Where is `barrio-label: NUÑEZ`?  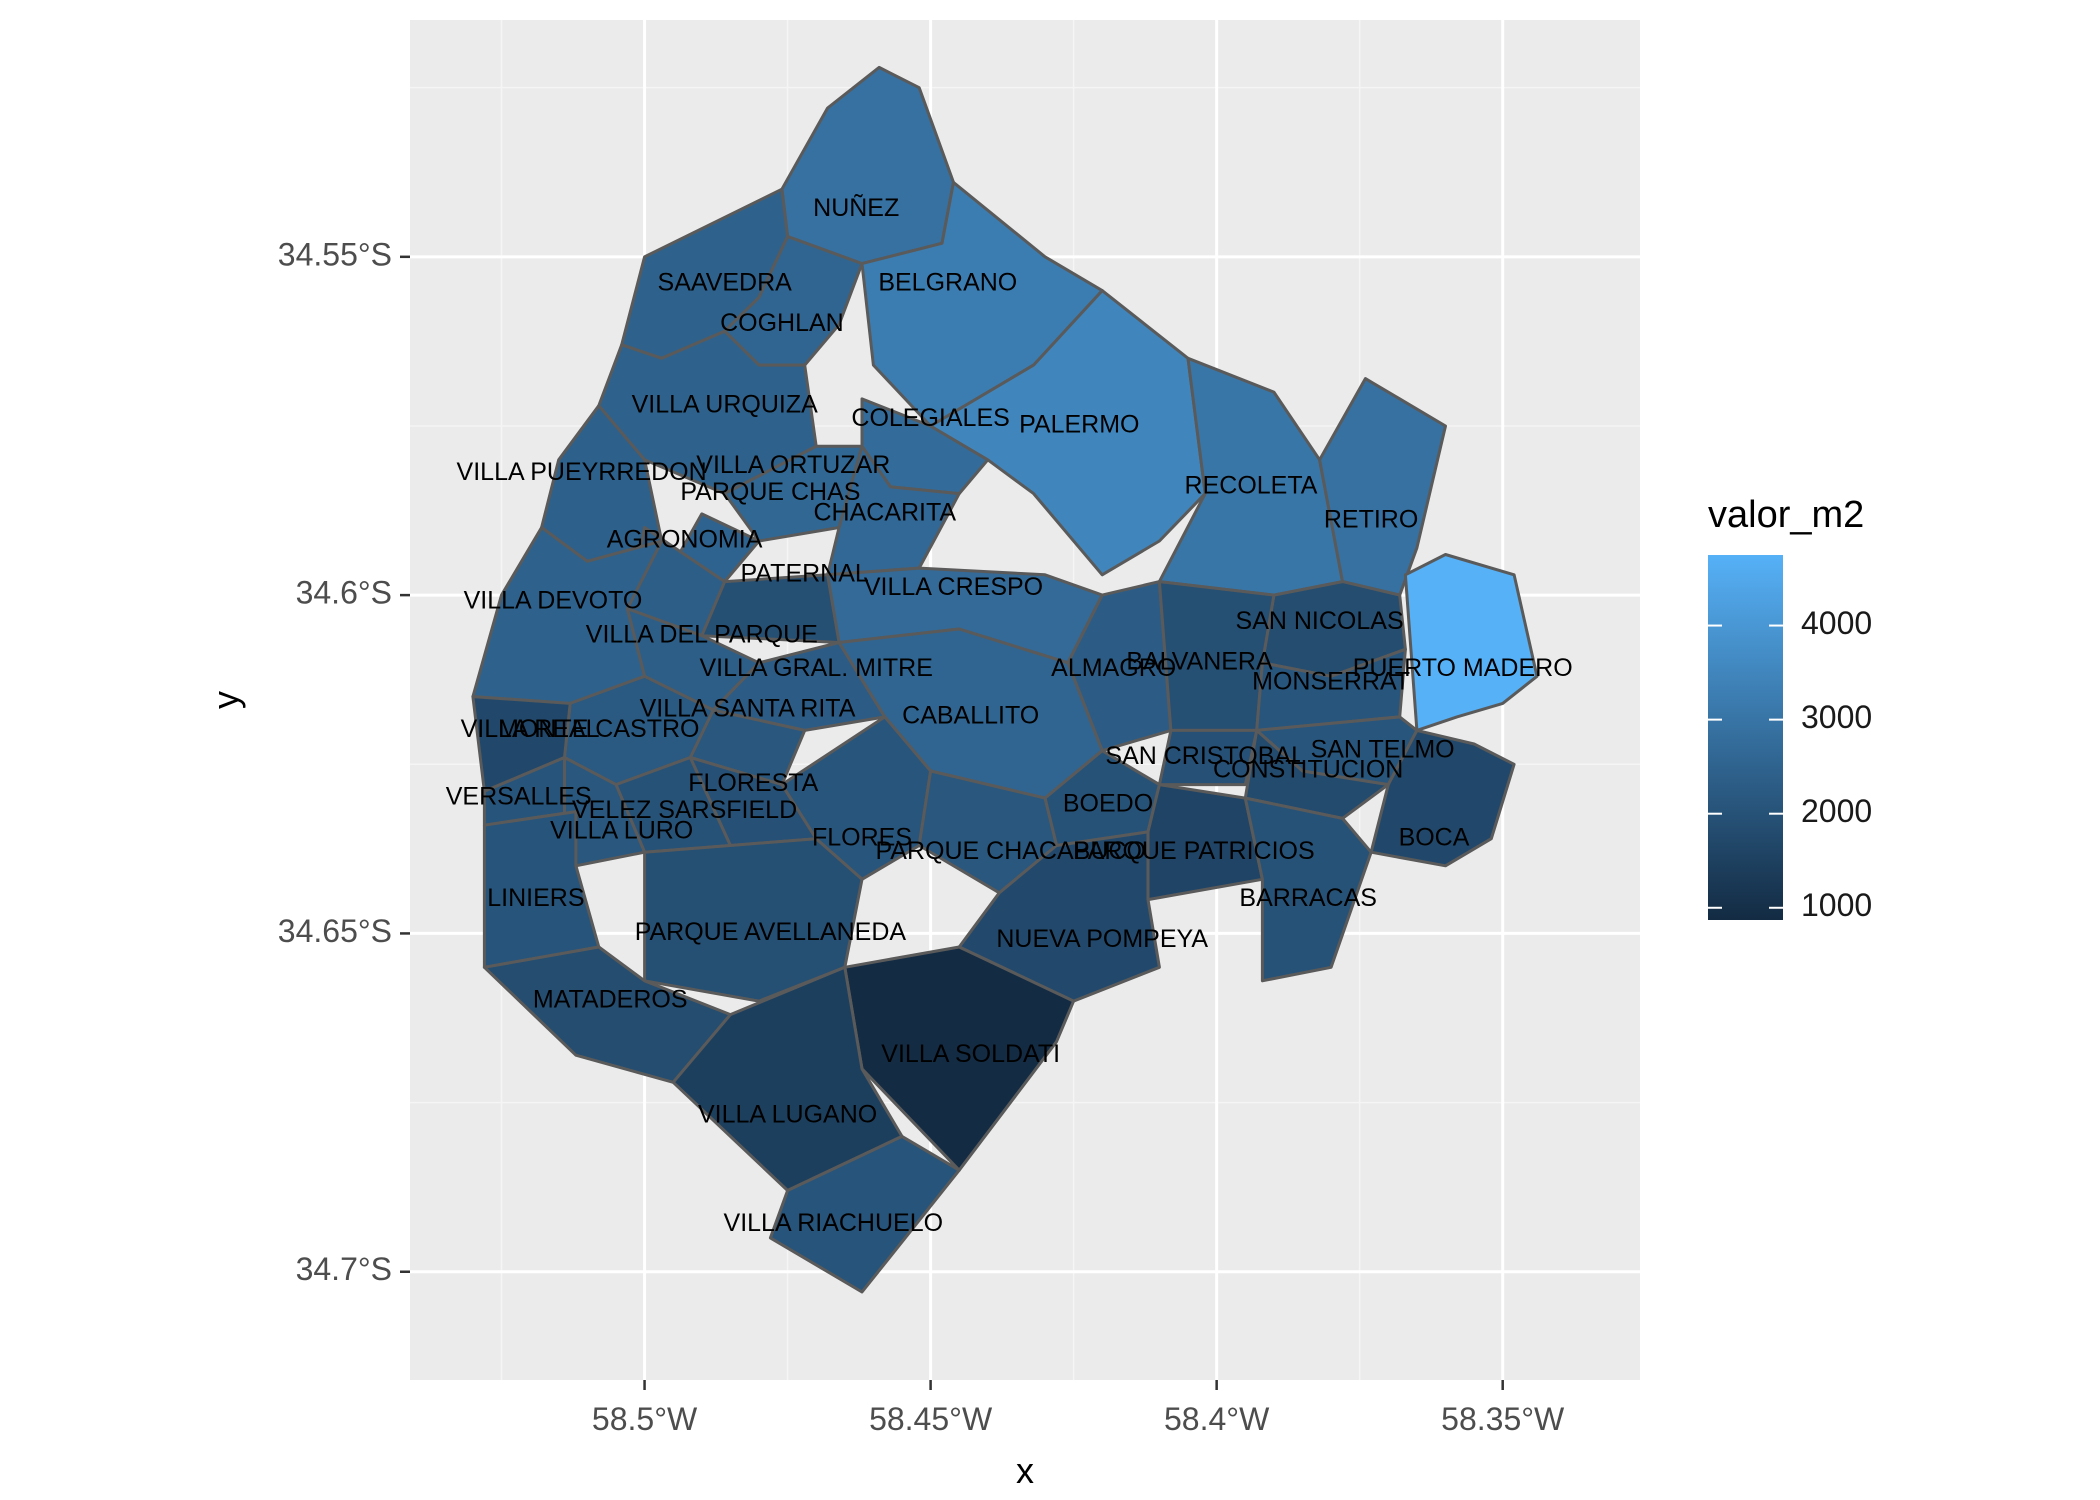 barrio-label: NUÑEZ is located at coordinates (856, 207).